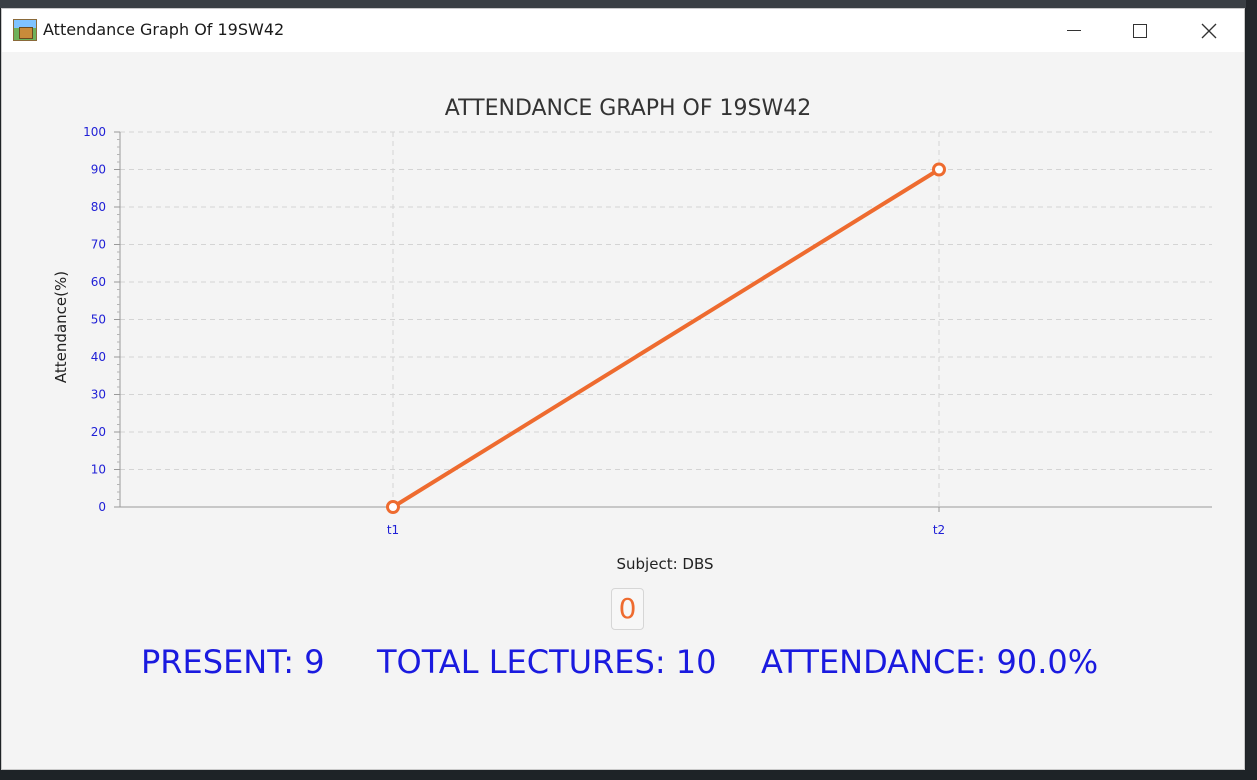 Image resolution: width=1257 pixels, height=780 pixels. I want to click on x-axis-ticks: t1 t2, so click(666, 522).